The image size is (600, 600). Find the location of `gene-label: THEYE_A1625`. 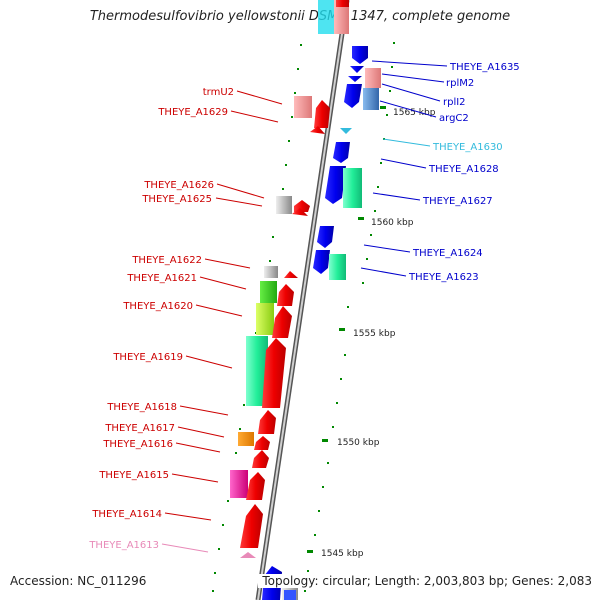

gene-label: THEYE_A1625 is located at coordinates (176, 199).